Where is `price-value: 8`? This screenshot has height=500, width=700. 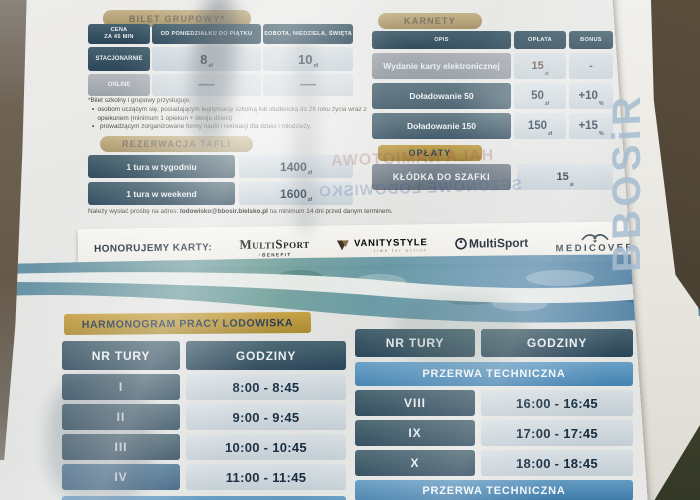 price-value: 8 is located at coordinates (204, 59).